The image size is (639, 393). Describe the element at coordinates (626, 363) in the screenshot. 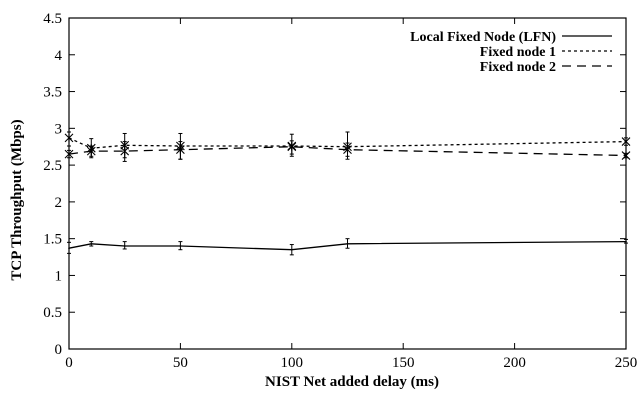

I see `x-tick-label: 250` at that location.